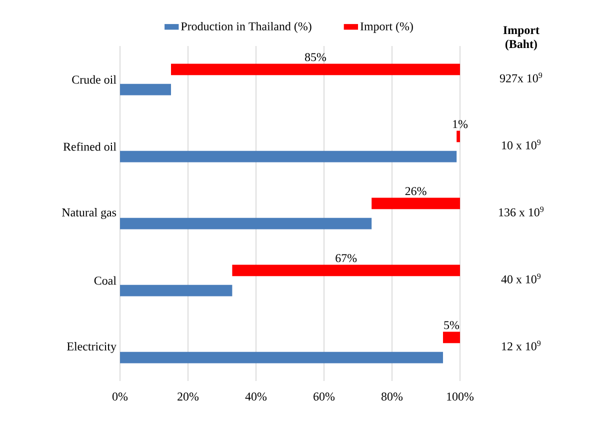 This screenshot has width=597, height=426. What do you see at coordinates (521, 279) in the screenshot?
I see `text: 40 x 10$^{9}$` at bounding box center [521, 279].